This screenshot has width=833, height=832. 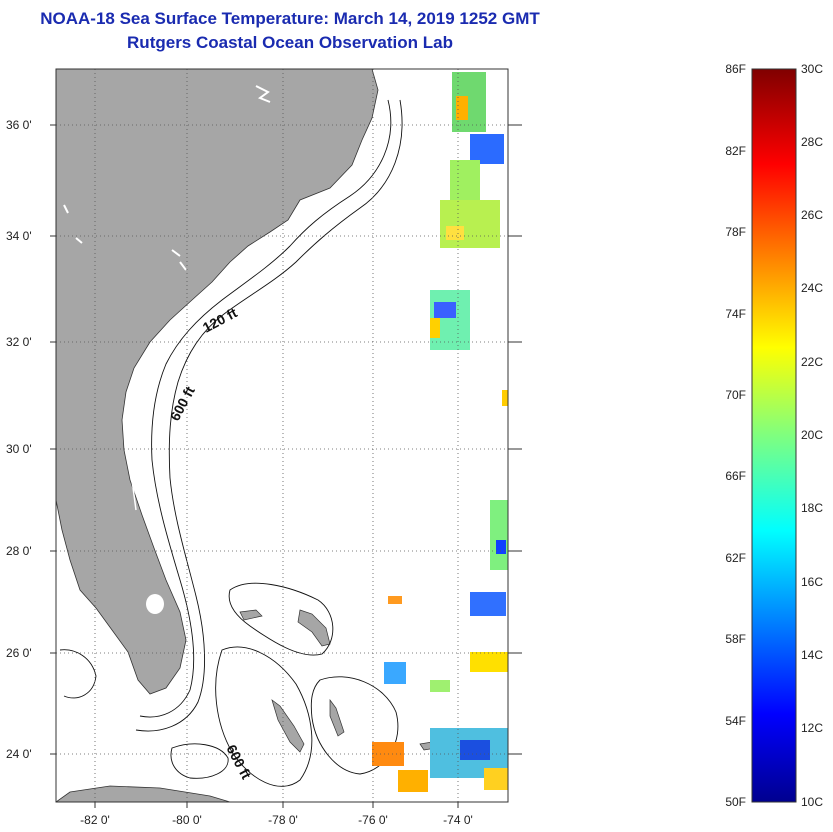 What do you see at coordinates (19, 754) in the screenshot?
I see `lat-label-24: 24 0'` at bounding box center [19, 754].